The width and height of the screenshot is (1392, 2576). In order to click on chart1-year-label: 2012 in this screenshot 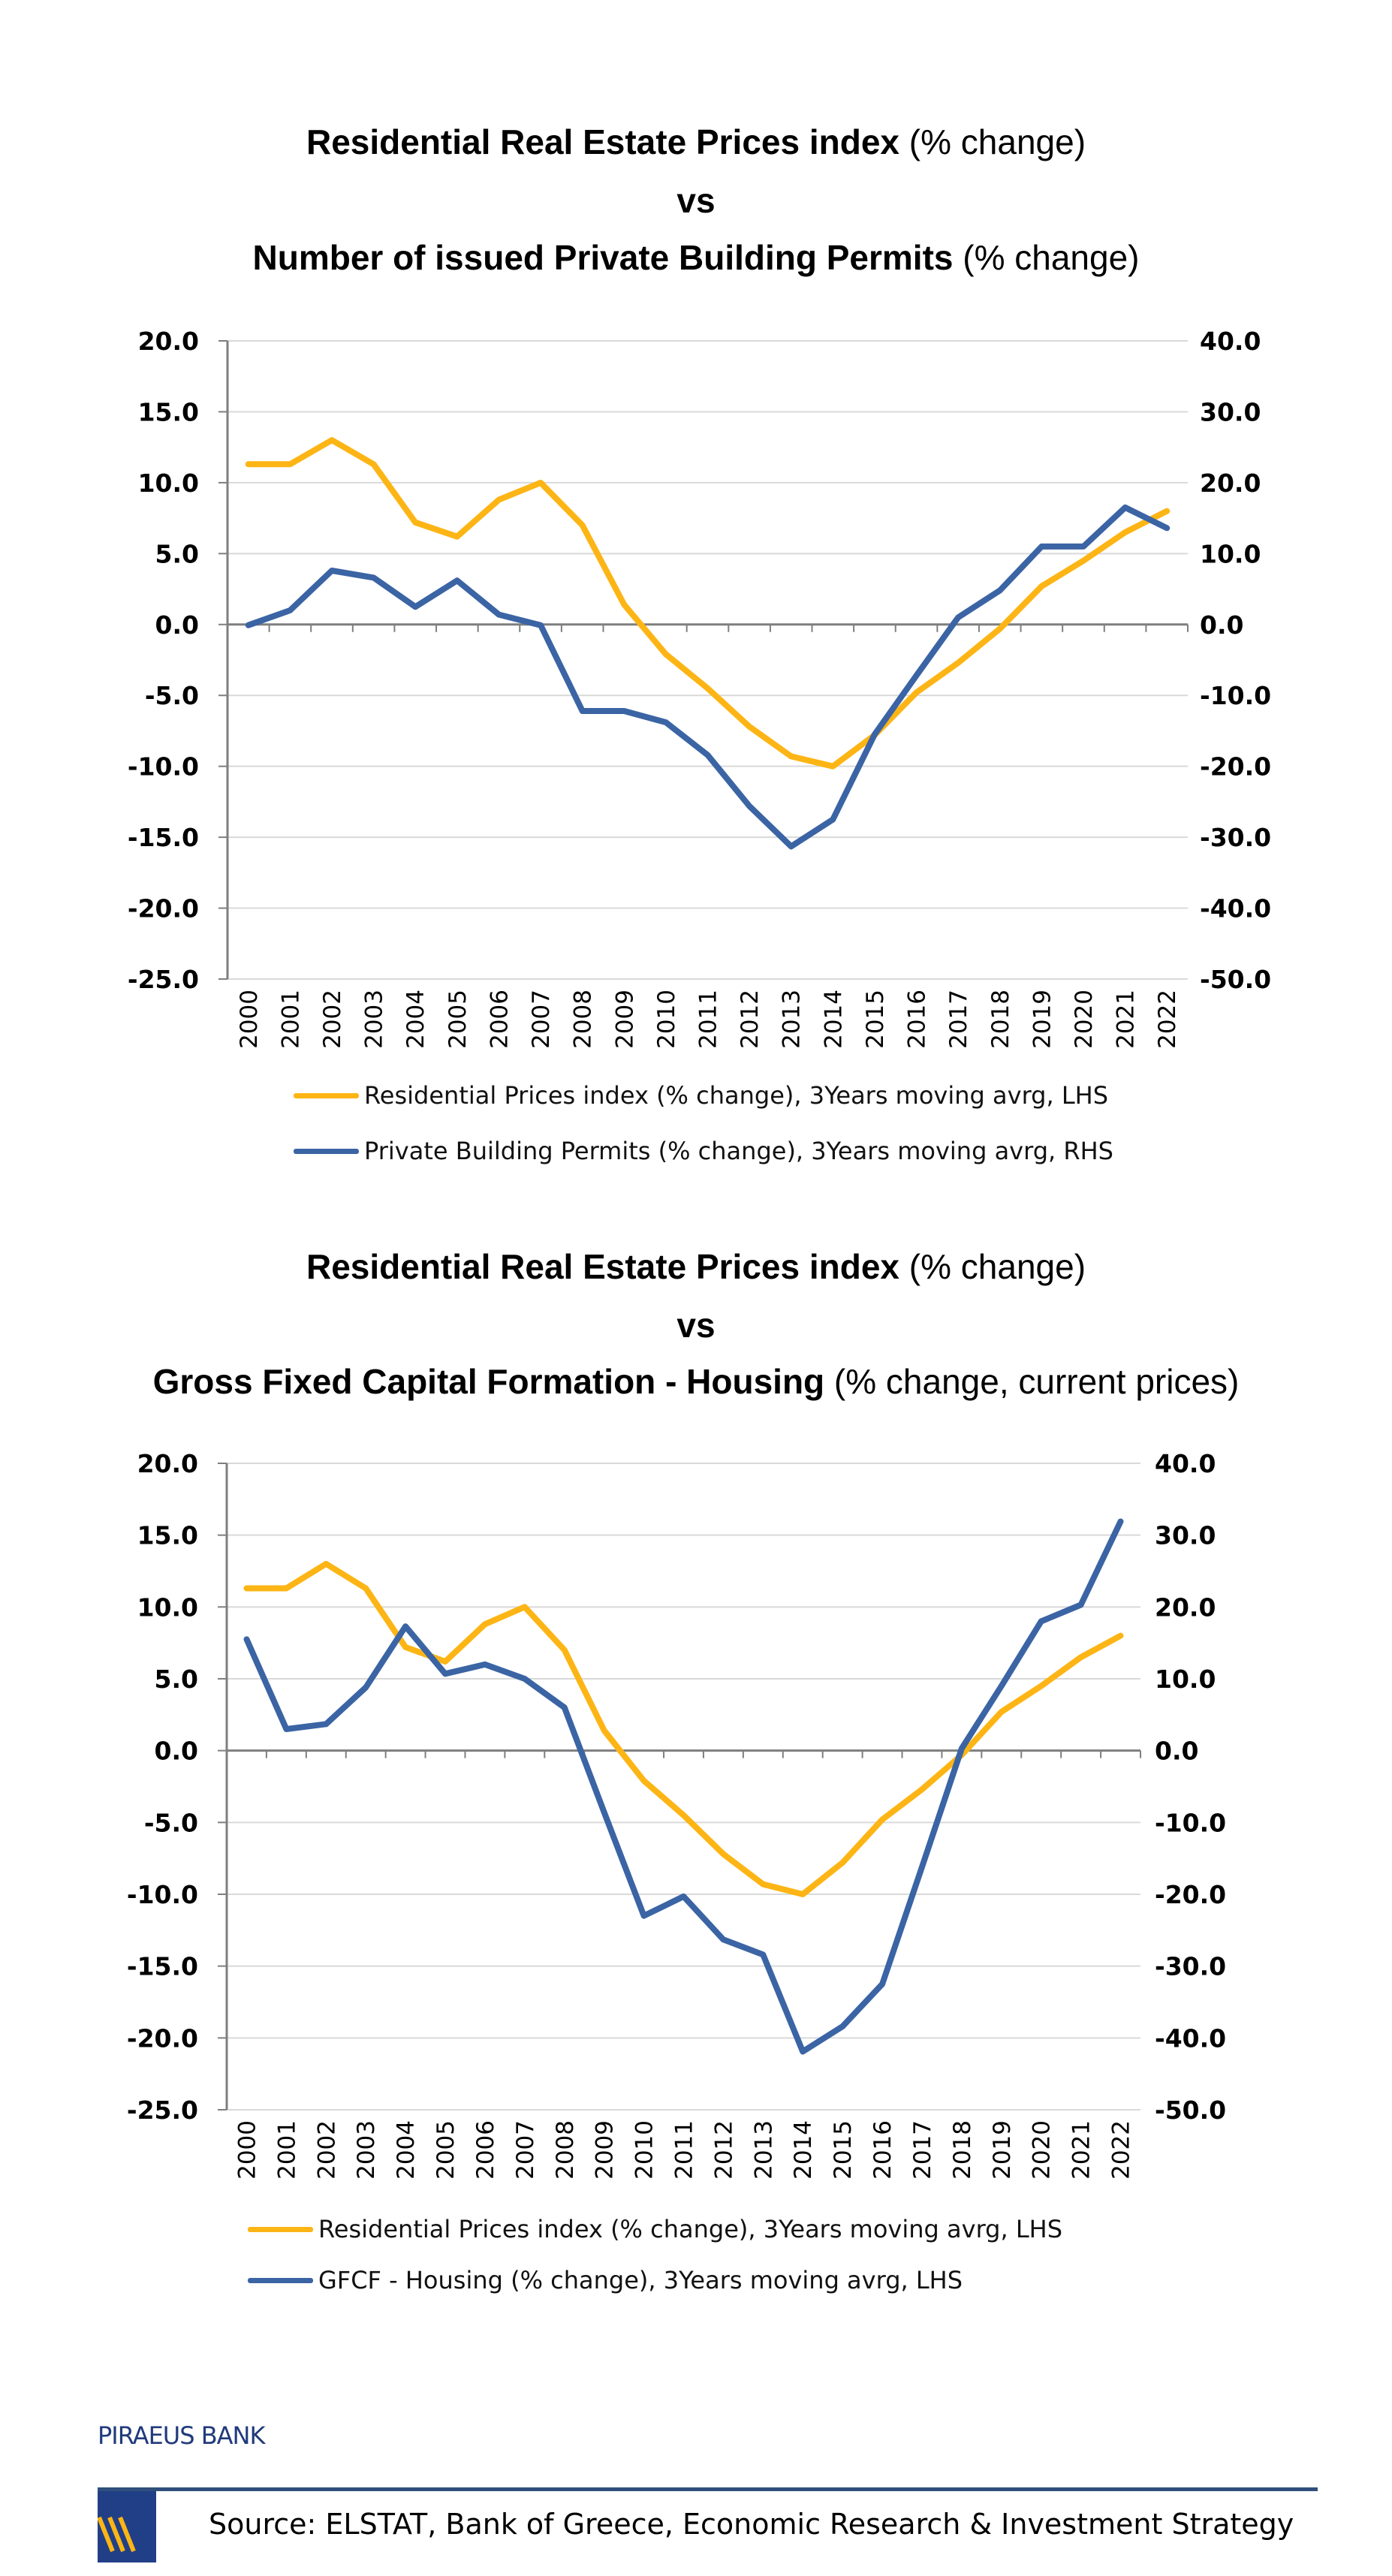, I will do `click(750, 1019)`.